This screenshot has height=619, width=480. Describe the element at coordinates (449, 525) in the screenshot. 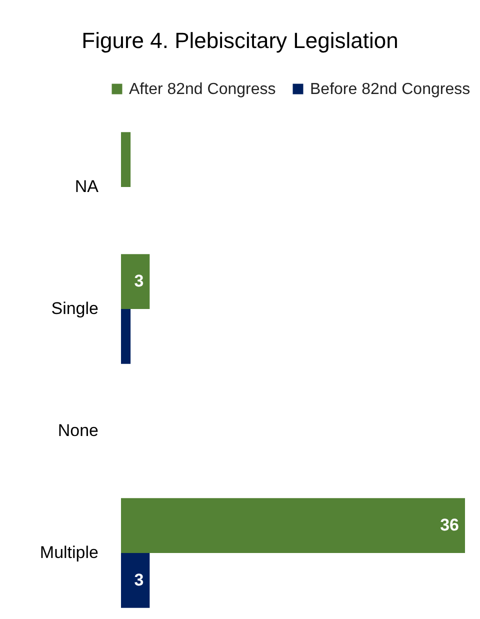

I see `data-label: 36` at that location.